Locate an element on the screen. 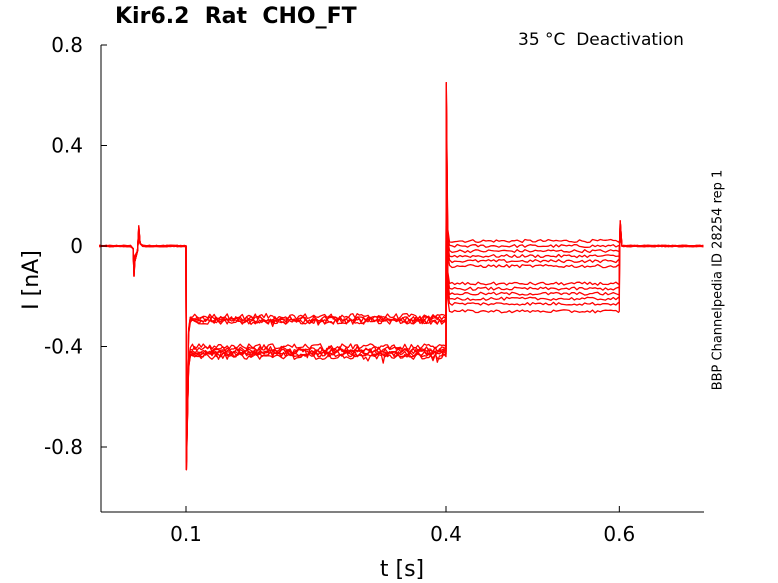  y-tick-label: -0.4 is located at coordinates (63, 347).